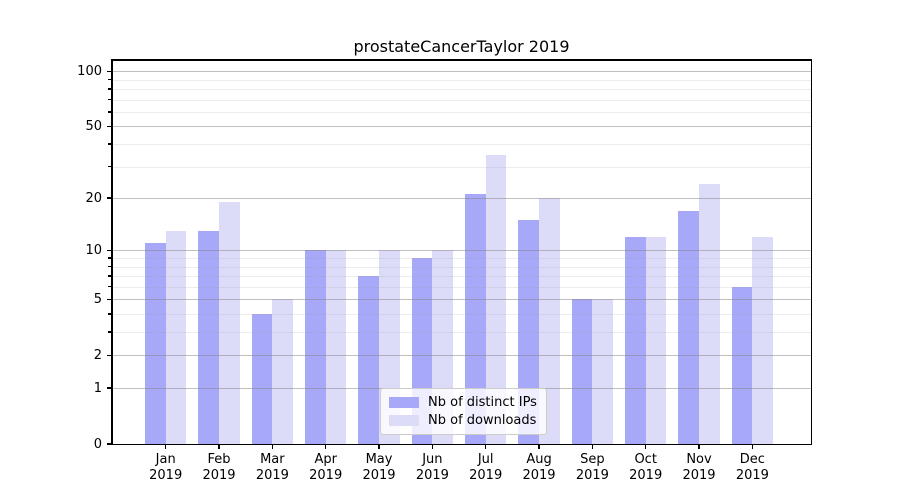 The image size is (900, 500). Describe the element at coordinates (689, 327) in the screenshot. I see `bar-ips-nov` at that location.